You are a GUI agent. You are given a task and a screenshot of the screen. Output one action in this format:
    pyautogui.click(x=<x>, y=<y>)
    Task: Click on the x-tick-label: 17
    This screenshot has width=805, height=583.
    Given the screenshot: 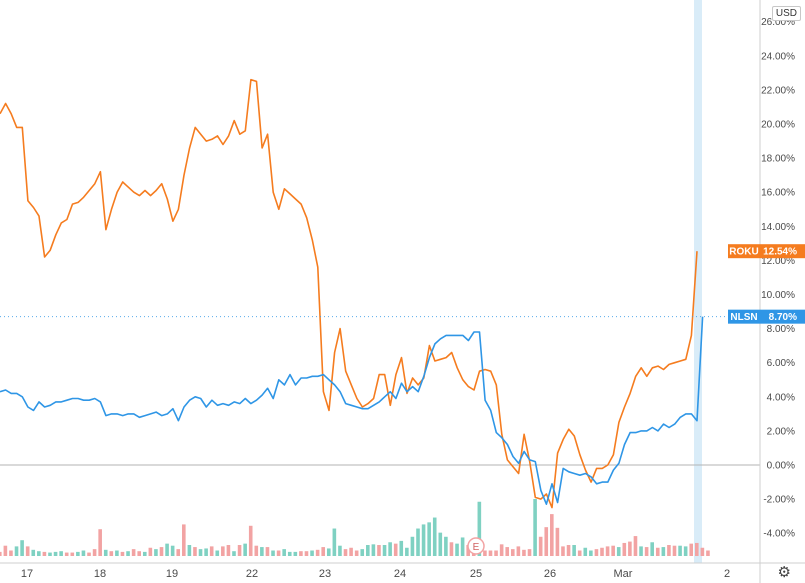 What is the action you would take?
    pyautogui.click(x=27, y=574)
    